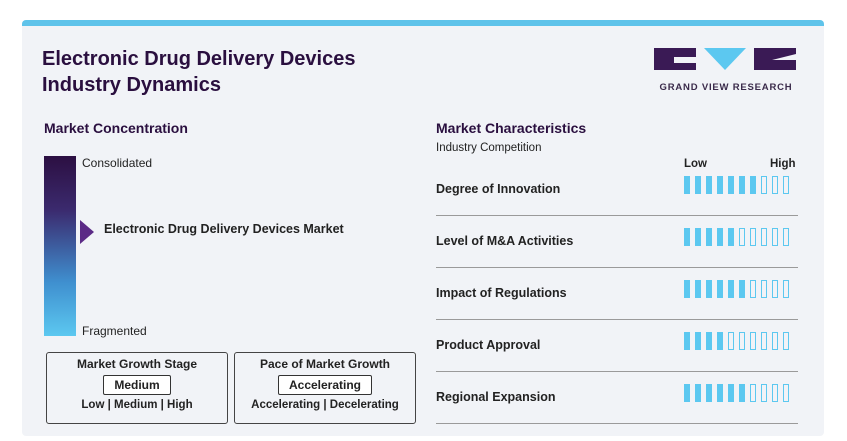 This screenshot has width=847, height=441. I want to click on scale-low-label: Low, so click(695, 164).